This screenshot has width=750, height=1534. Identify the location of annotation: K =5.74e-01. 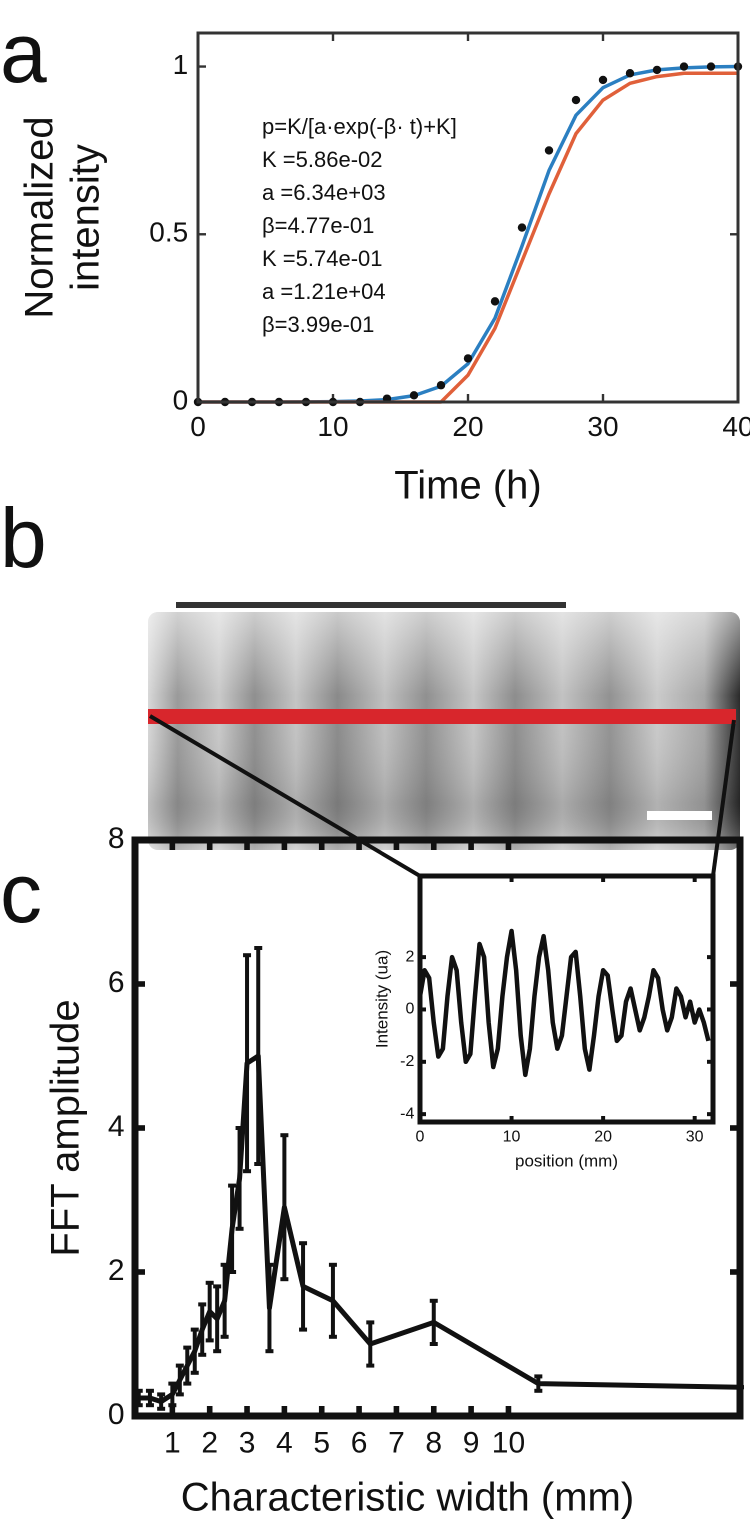
(322, 258).